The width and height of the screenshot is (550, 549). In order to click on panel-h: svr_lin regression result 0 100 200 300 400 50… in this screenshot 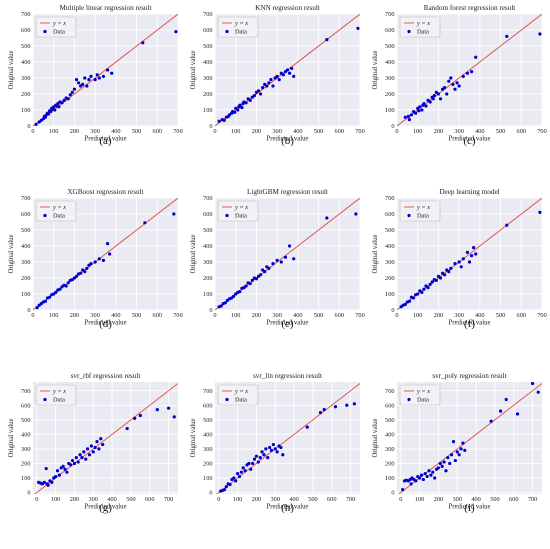, I will do `click(275, 443)`.